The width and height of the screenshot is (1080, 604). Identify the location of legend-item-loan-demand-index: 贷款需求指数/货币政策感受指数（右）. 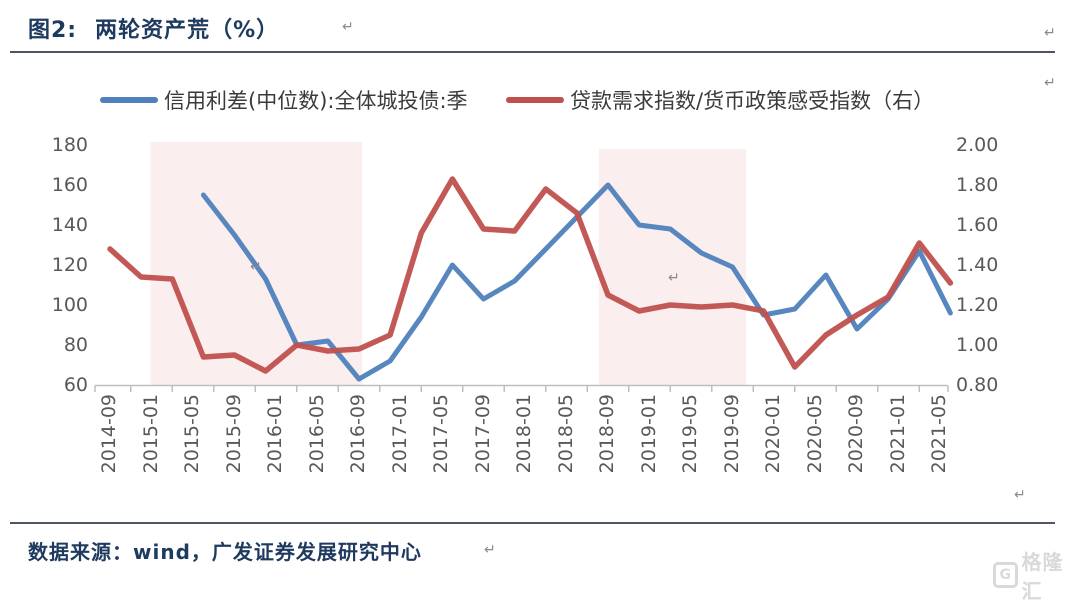
(720, 100).